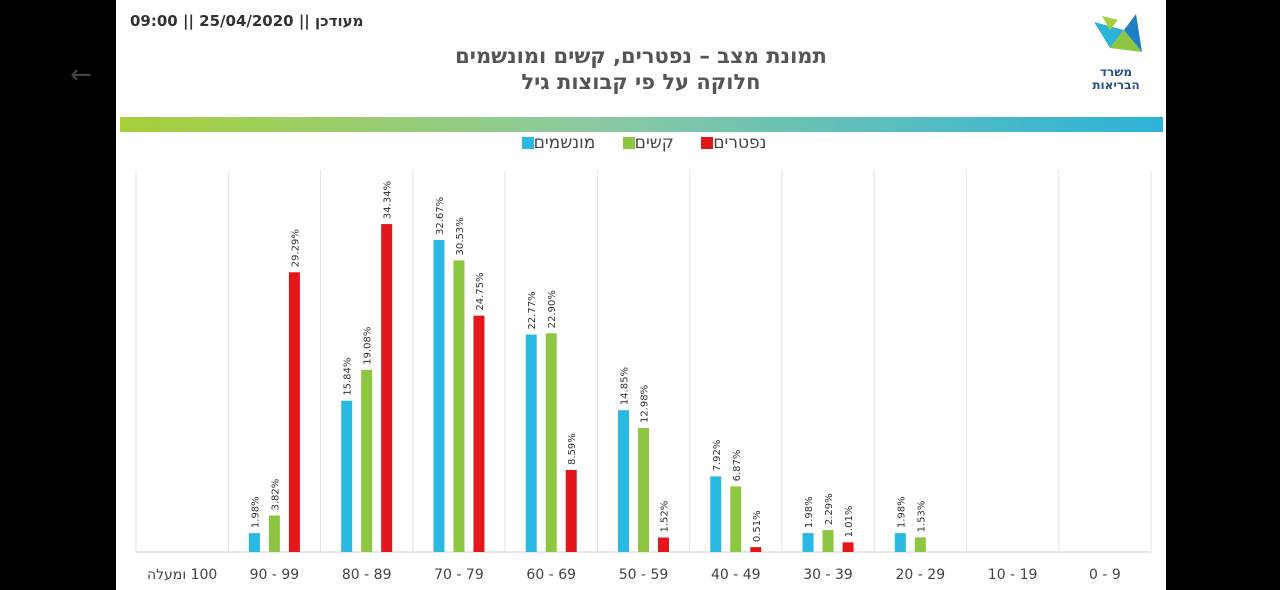 The width and height of the screenshot is (1280, 590). Describe the element at coordinates (527, 143) in the screenshot. I see `legend-swatch-ventilated` at that location.